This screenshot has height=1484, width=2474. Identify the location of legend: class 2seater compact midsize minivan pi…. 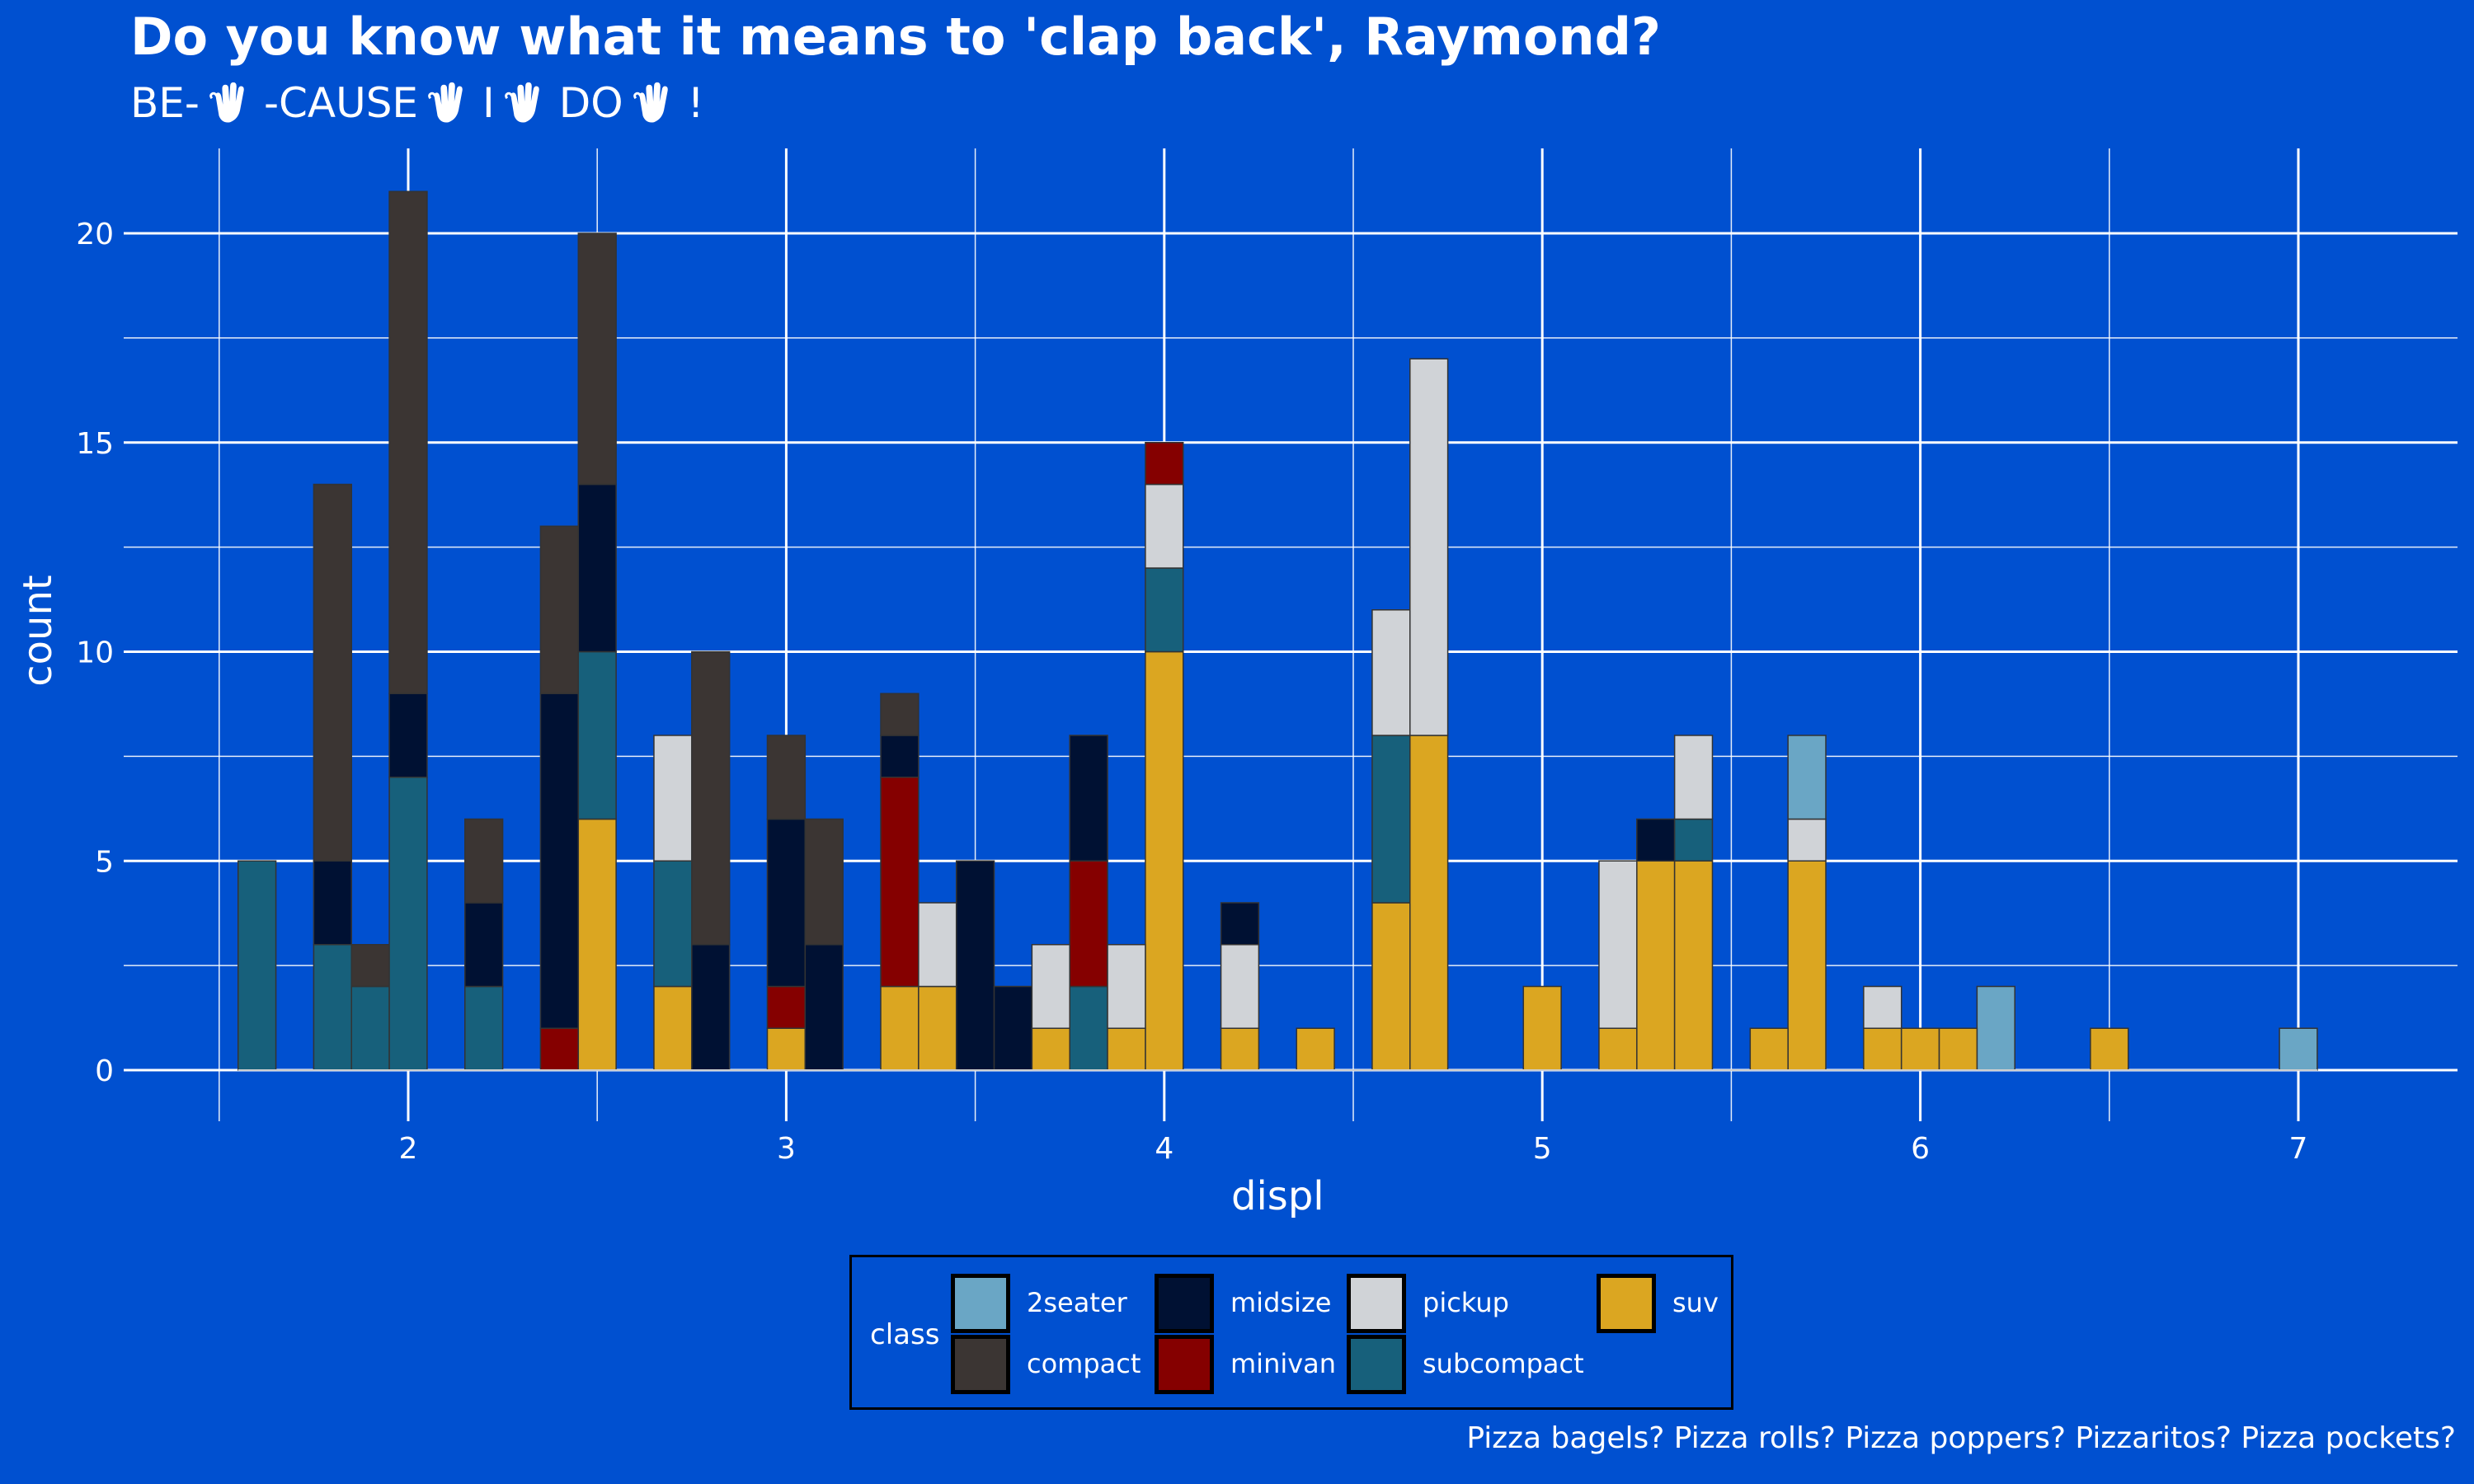
(1291, 1332).